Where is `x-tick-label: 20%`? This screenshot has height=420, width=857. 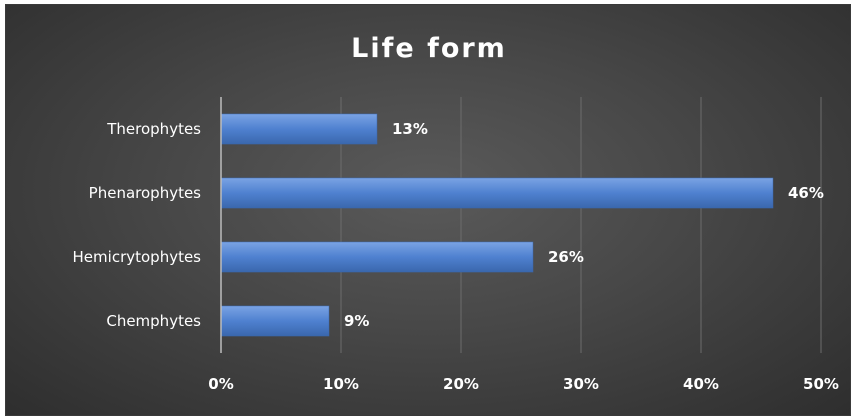 x-tick-label: 20% is located at coordinates (461, 384).